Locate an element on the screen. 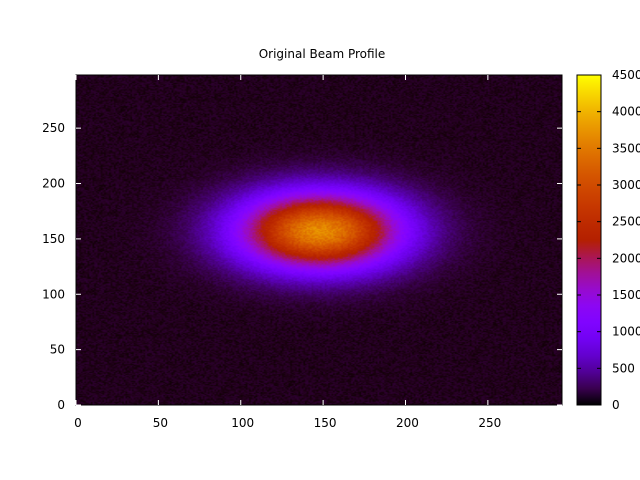 The width and height of the screenshot is (640, 480). colorbar-frame is located at coordinates (589, 240).